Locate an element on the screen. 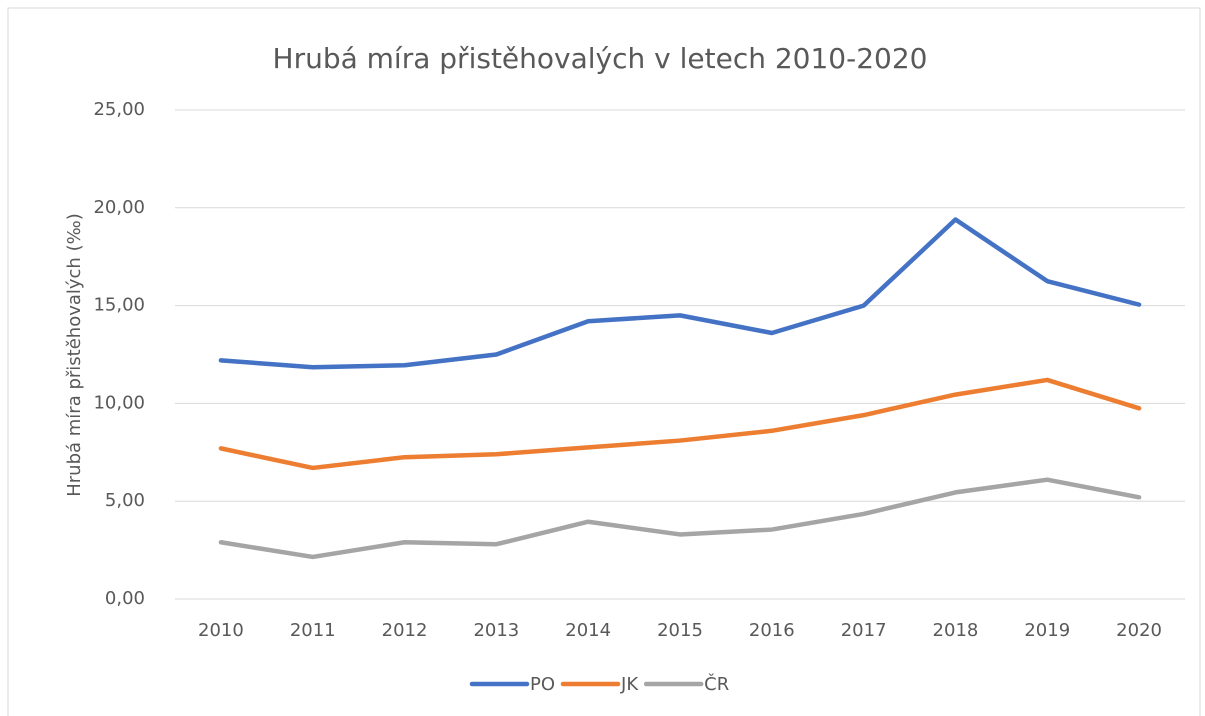 The image size is (1205, 716). x-tick-label: 2014 is located at coordinates (588, 630).